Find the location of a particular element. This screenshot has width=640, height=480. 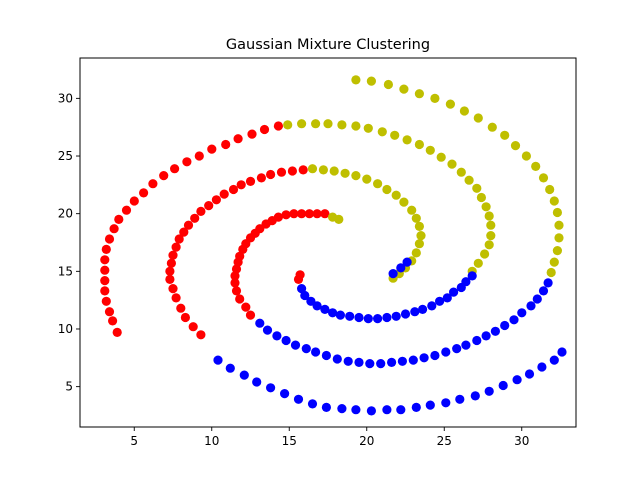

y-axis: 5 10 15 20 25 30 is located at coordinates (69, 242).